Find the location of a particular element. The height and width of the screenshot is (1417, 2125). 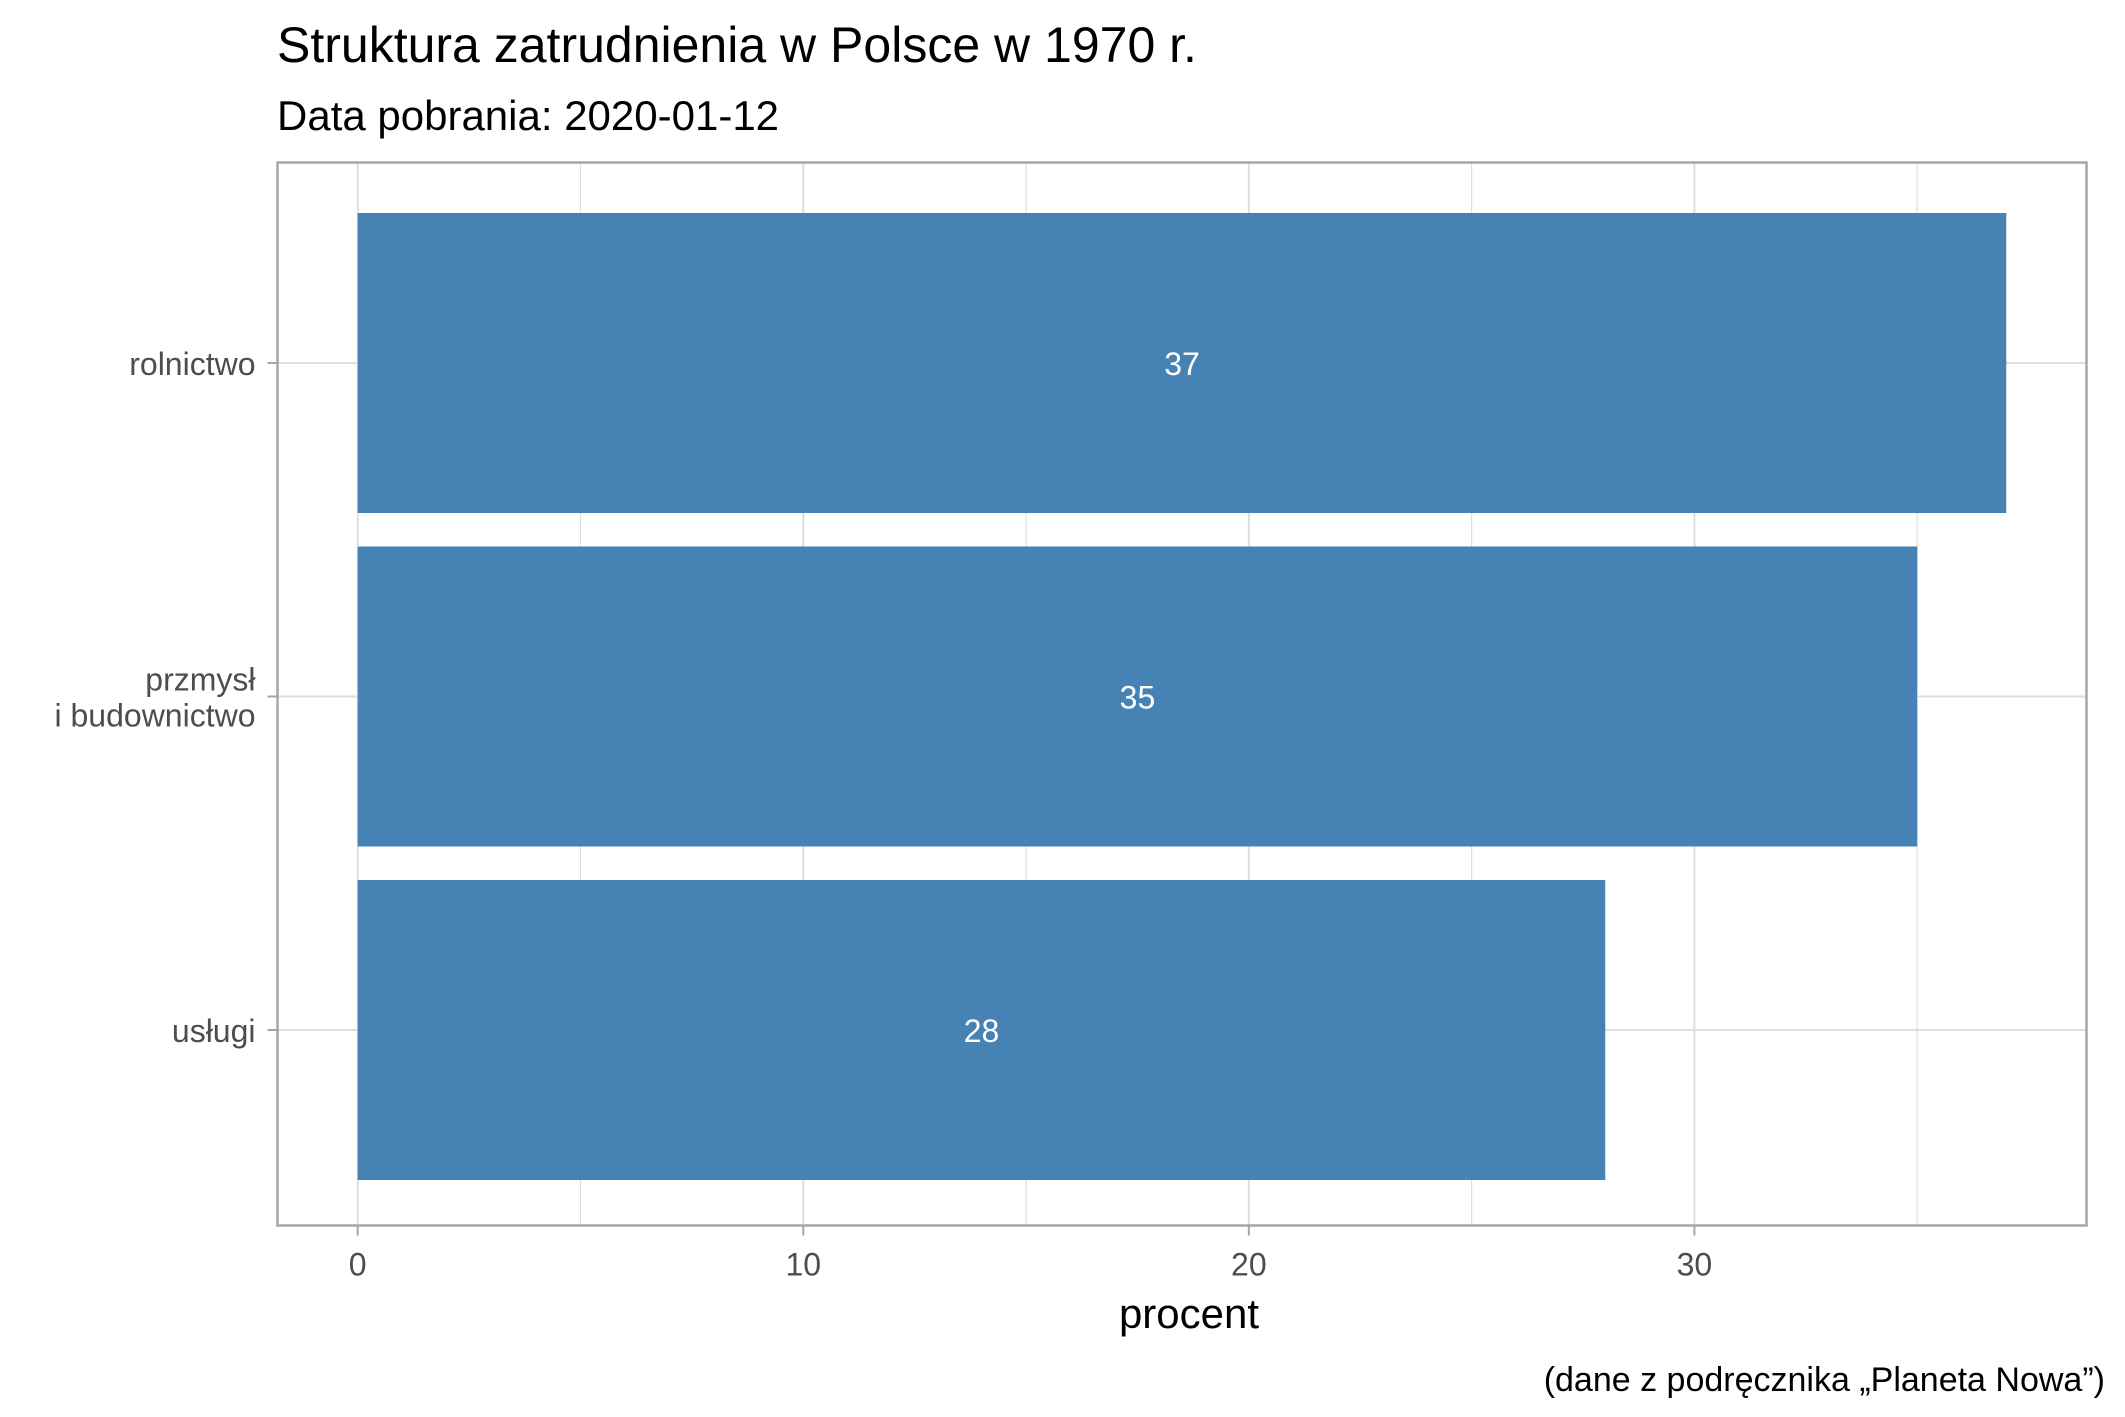

x-tick-label: 30 is located at coordinates (1695, 1265).